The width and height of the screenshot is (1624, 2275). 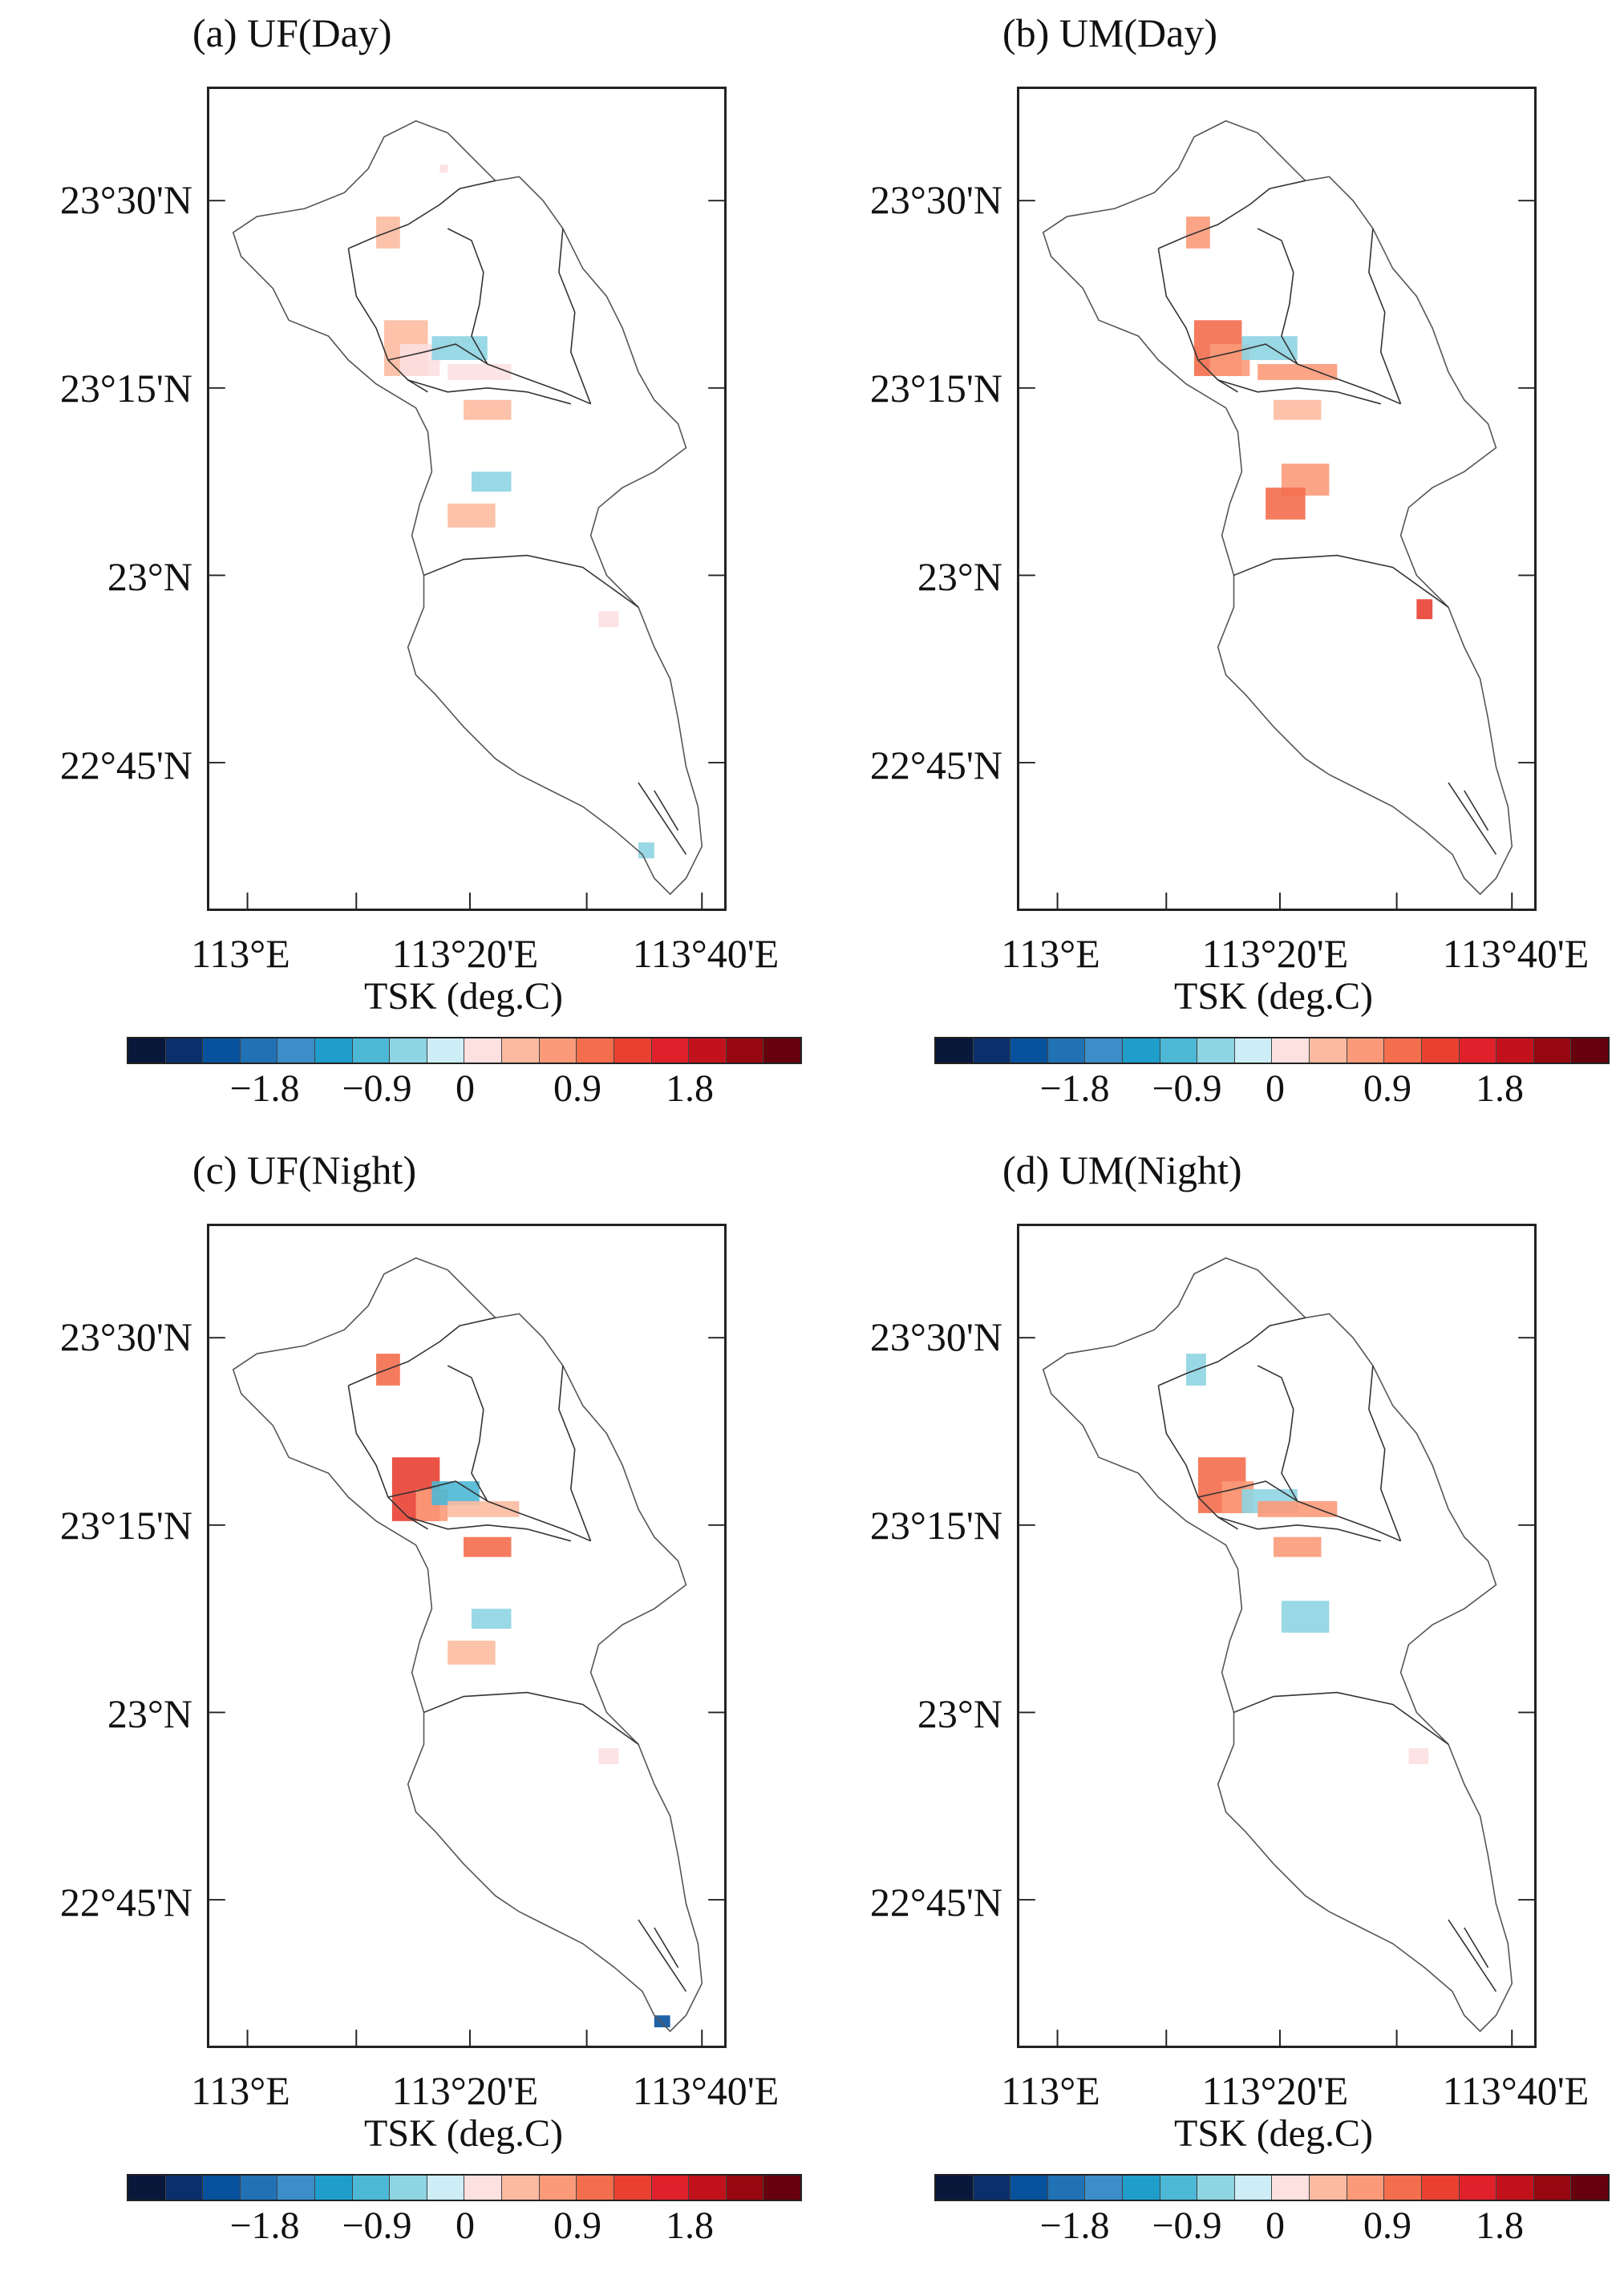 I want to click on colorbar, so click(x=464, y=1050).